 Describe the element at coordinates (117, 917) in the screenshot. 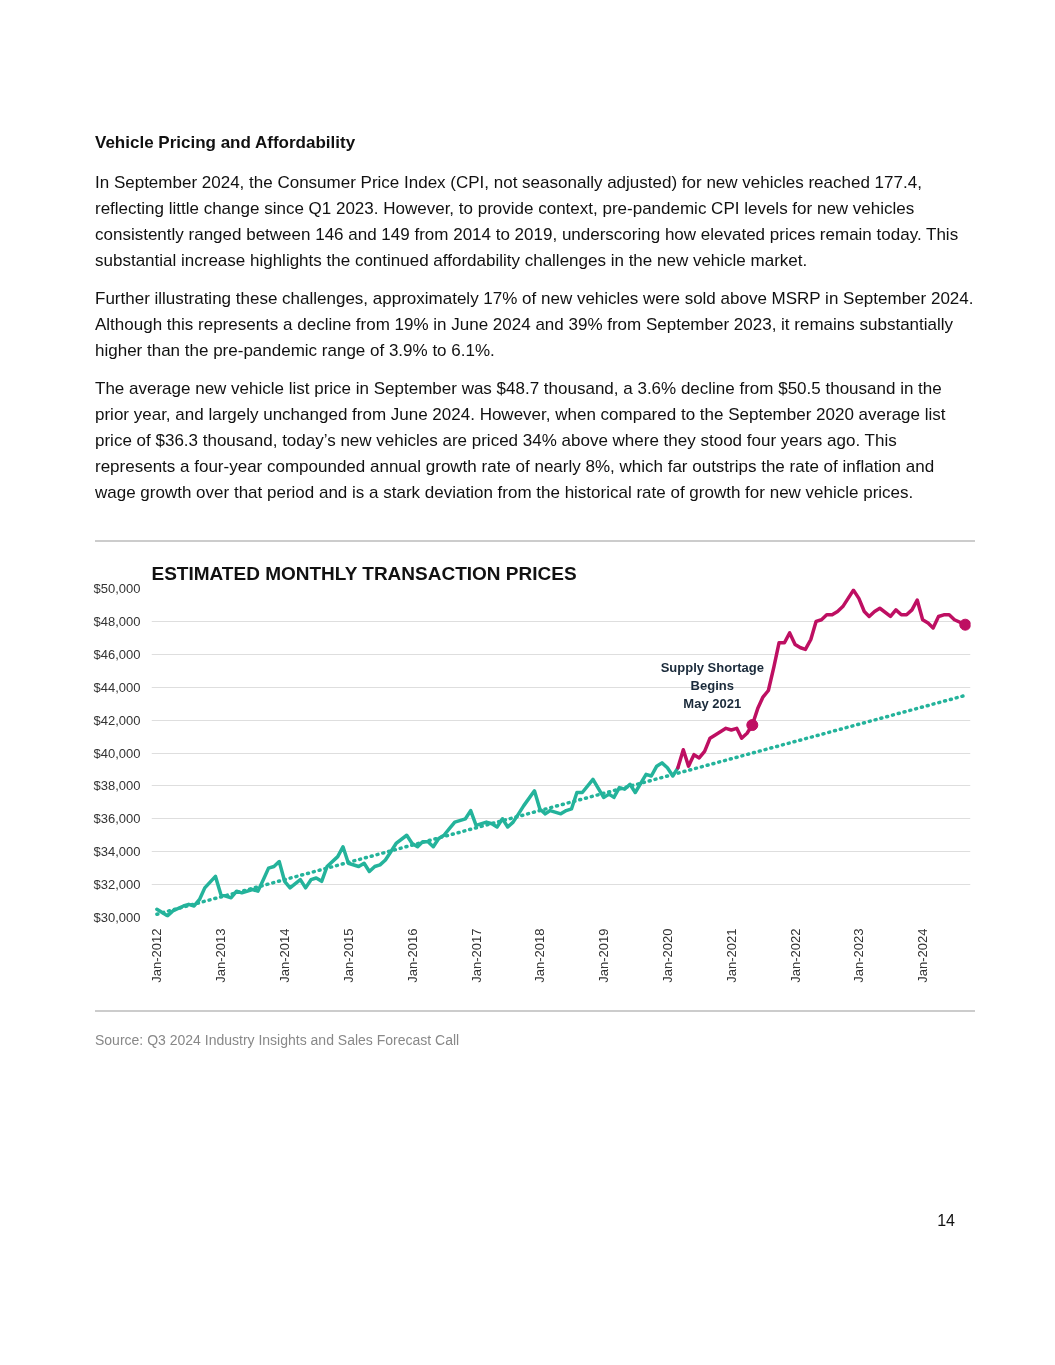

I see `y-tick-label: $30,000` at that location.